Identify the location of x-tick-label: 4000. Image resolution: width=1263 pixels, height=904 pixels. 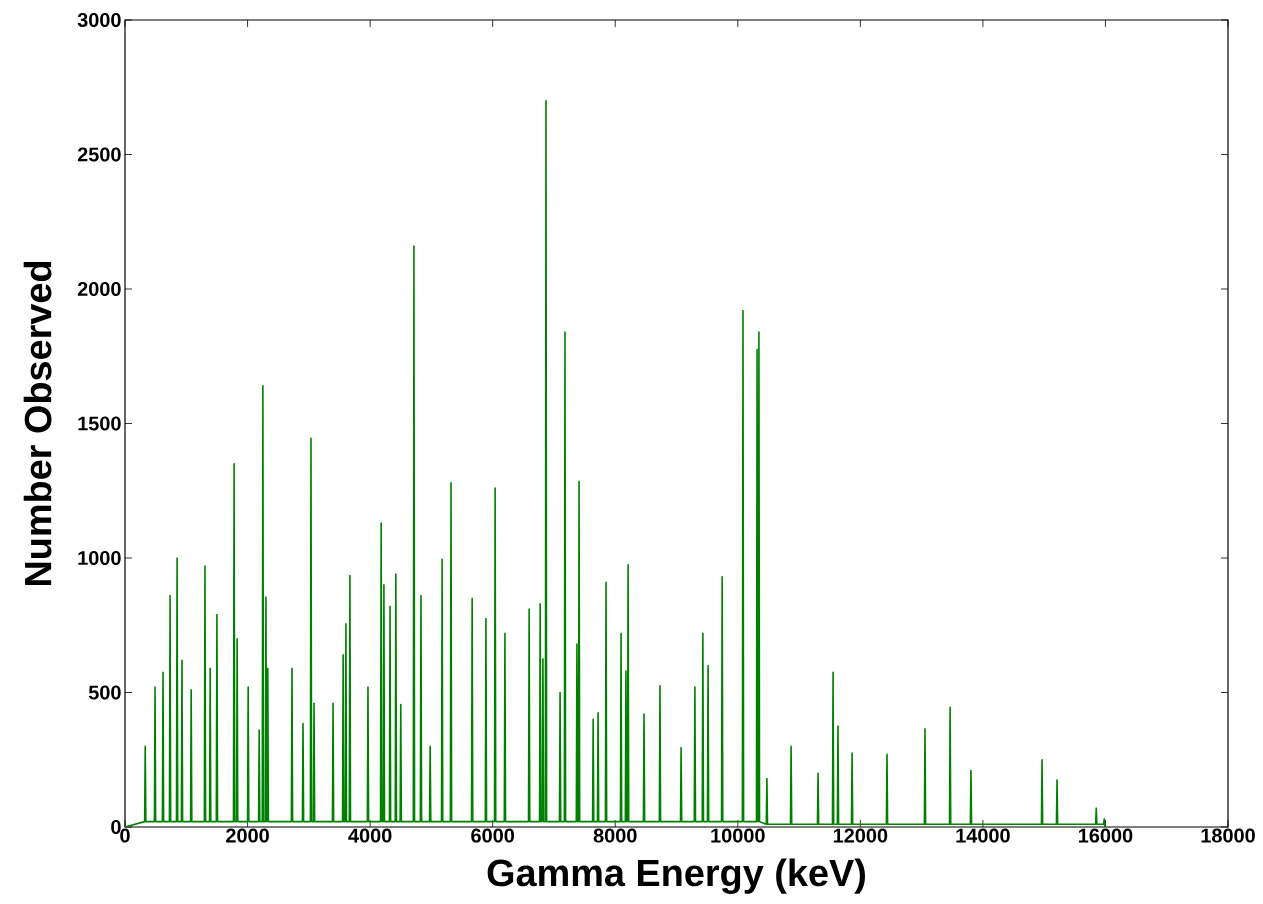
(370, 835).